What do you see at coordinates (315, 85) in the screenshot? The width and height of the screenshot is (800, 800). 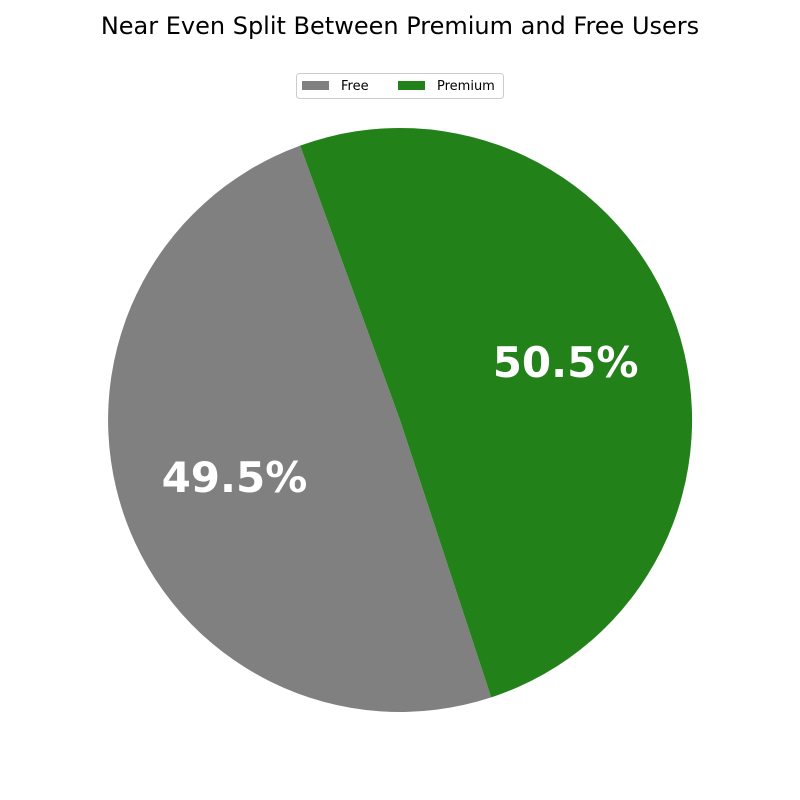 I see `legend-swatch-free` at bounding box center [315, 85].